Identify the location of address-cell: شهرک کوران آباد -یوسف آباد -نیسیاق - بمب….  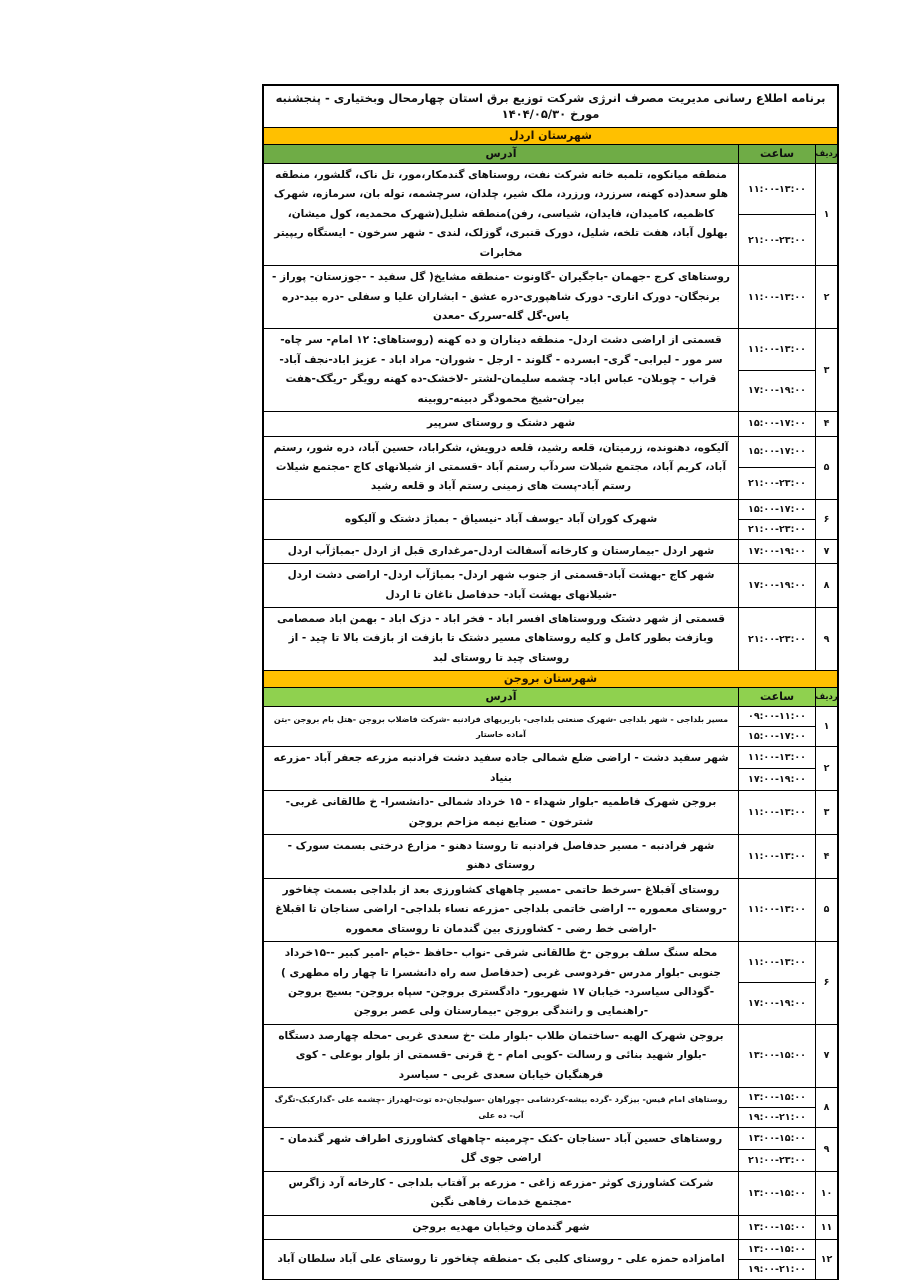
(501, 519).